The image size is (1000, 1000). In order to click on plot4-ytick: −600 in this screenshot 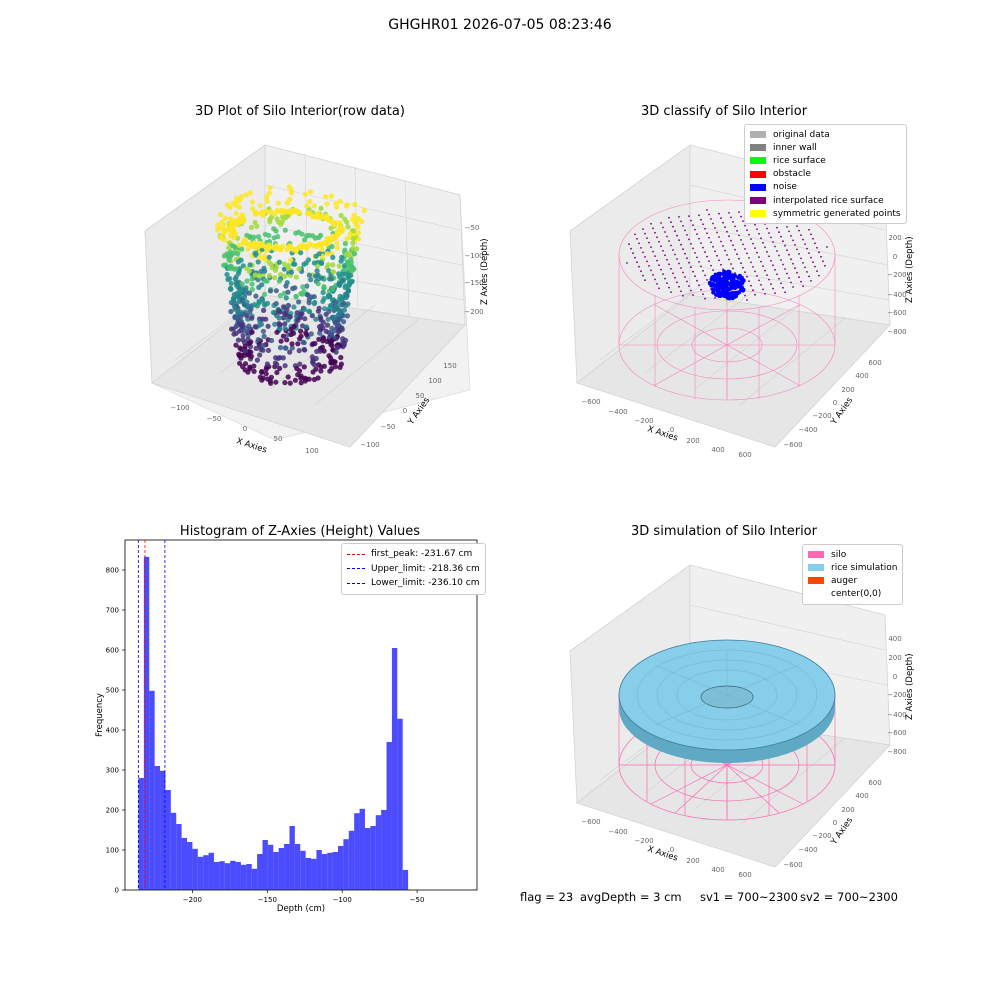, I will do `click(792, 865)`.